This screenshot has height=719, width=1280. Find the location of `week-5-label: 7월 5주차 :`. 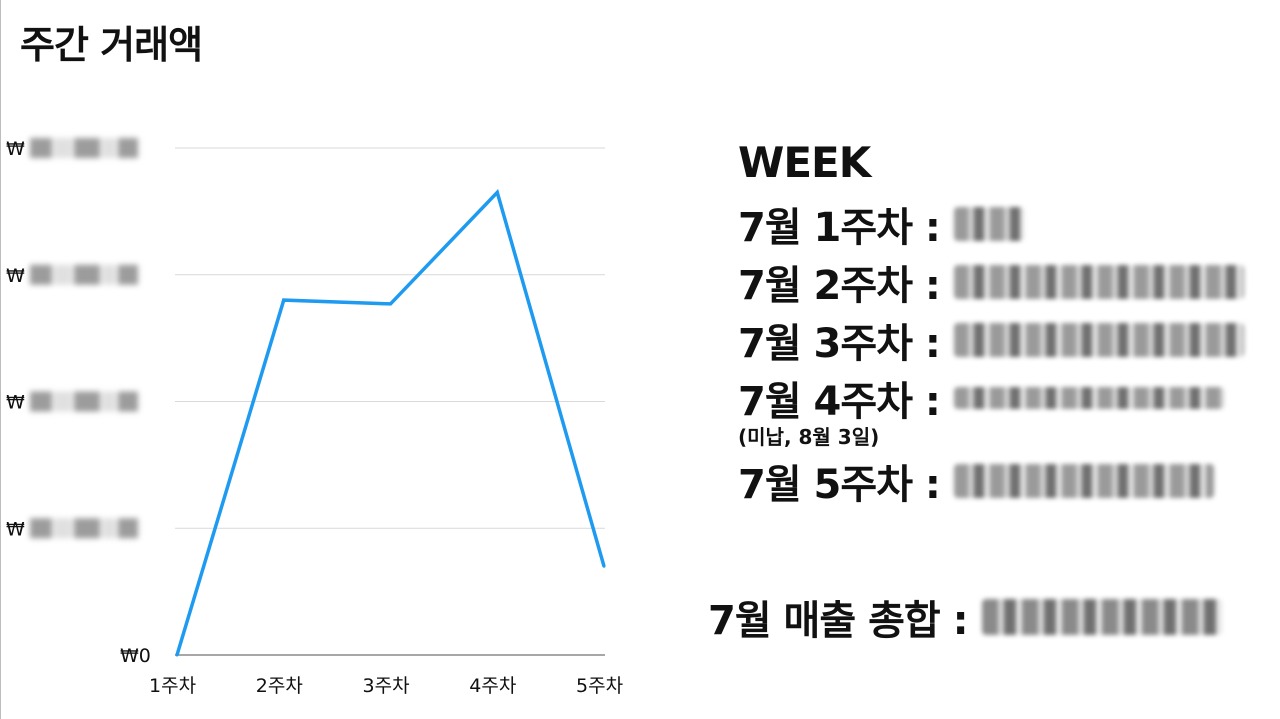

week-5-label: 7월 5주차 : is located at coordinates (839, 485).